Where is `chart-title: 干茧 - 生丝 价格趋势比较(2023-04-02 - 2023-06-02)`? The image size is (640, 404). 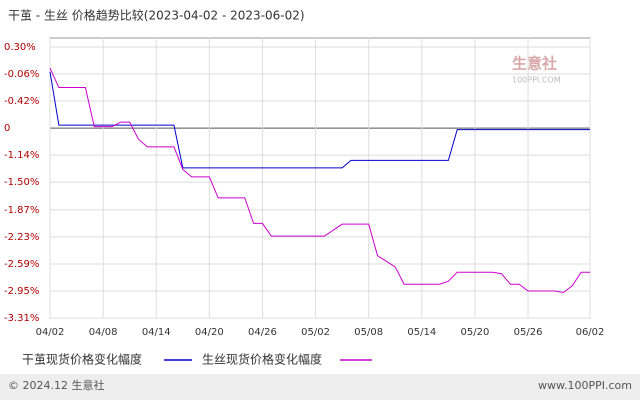 chart-title: 干茧 - 生丝 价格趋势比较(2023-04-02 - 2023-06-02) is located at coordinates (156, 15).